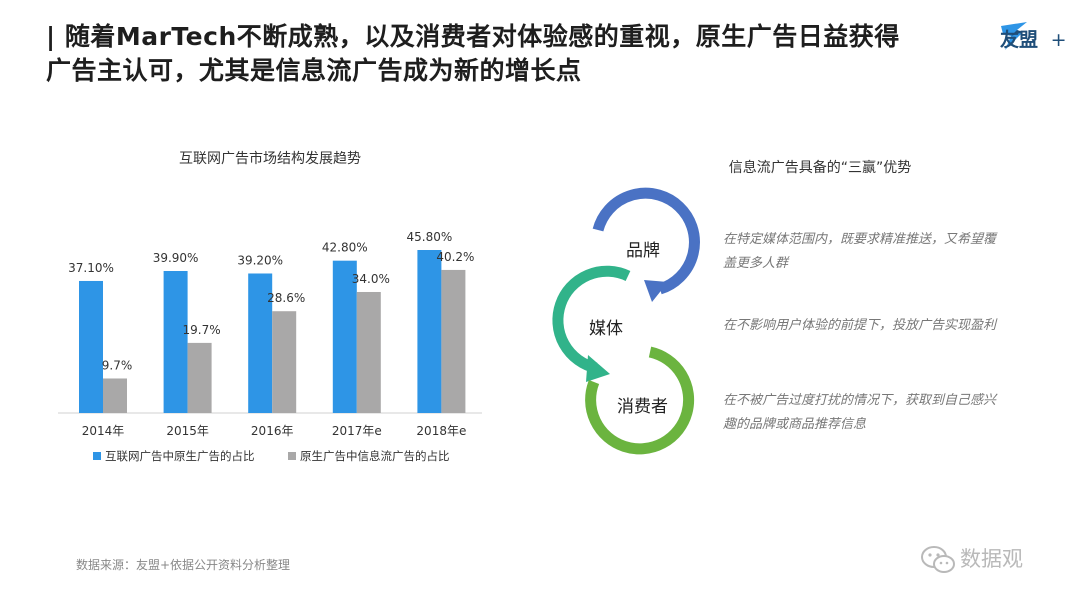  What do you see at coordinates (820, 168) in the screenshot?
I see `right-panel-title: 信息流广告具备的“三赢”优势` at bounding box center [820, 168].